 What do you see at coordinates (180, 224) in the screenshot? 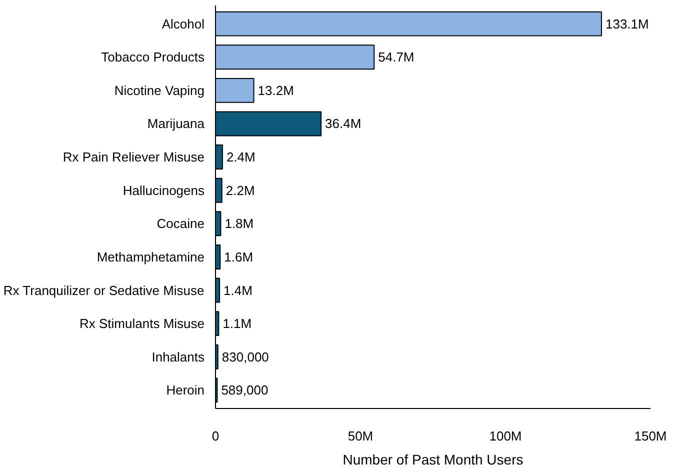
I see `y-tick-label: Cocaine` at bounding box center [180, 224].